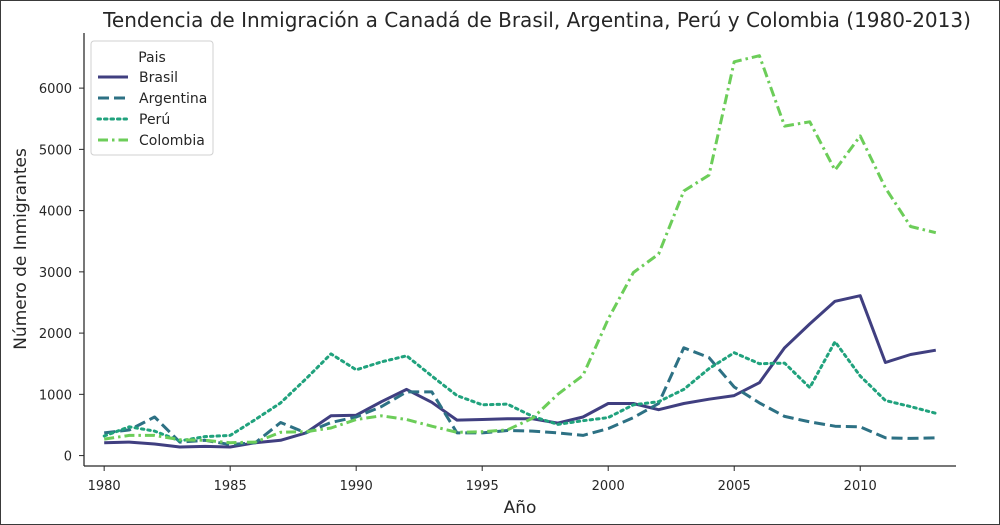 The width and height of the screenshot is (1000, 525). What do you see at coordinates (55, 150) in the screenshot?
I see `y-tick-label: 5000` at bounding box center [55, 150].